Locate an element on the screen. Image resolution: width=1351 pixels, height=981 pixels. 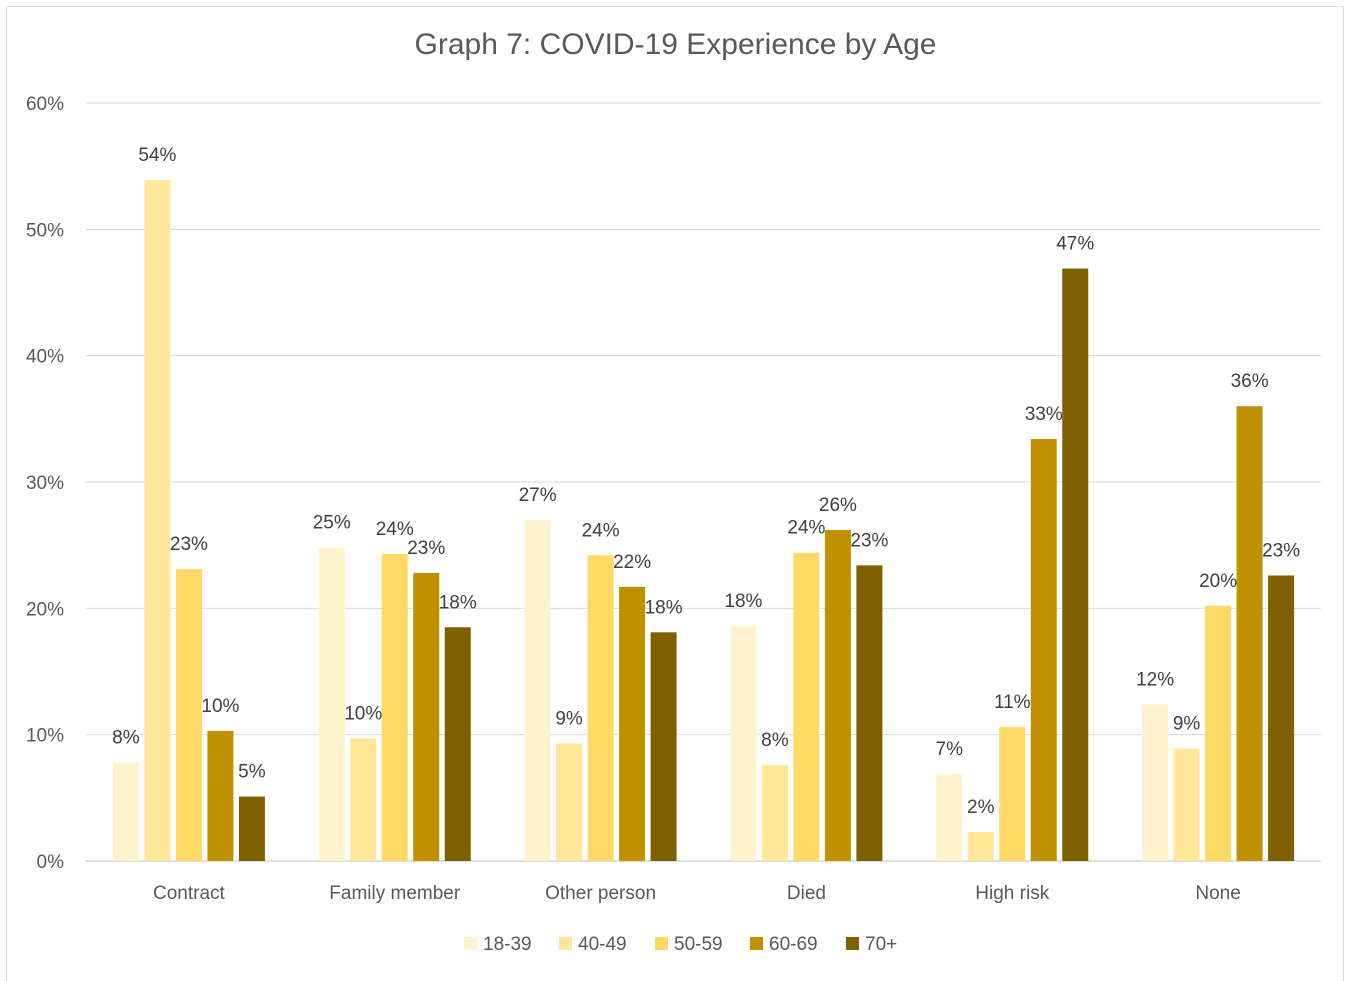
legend-label: 70+ is located at coordinates (881, 944).